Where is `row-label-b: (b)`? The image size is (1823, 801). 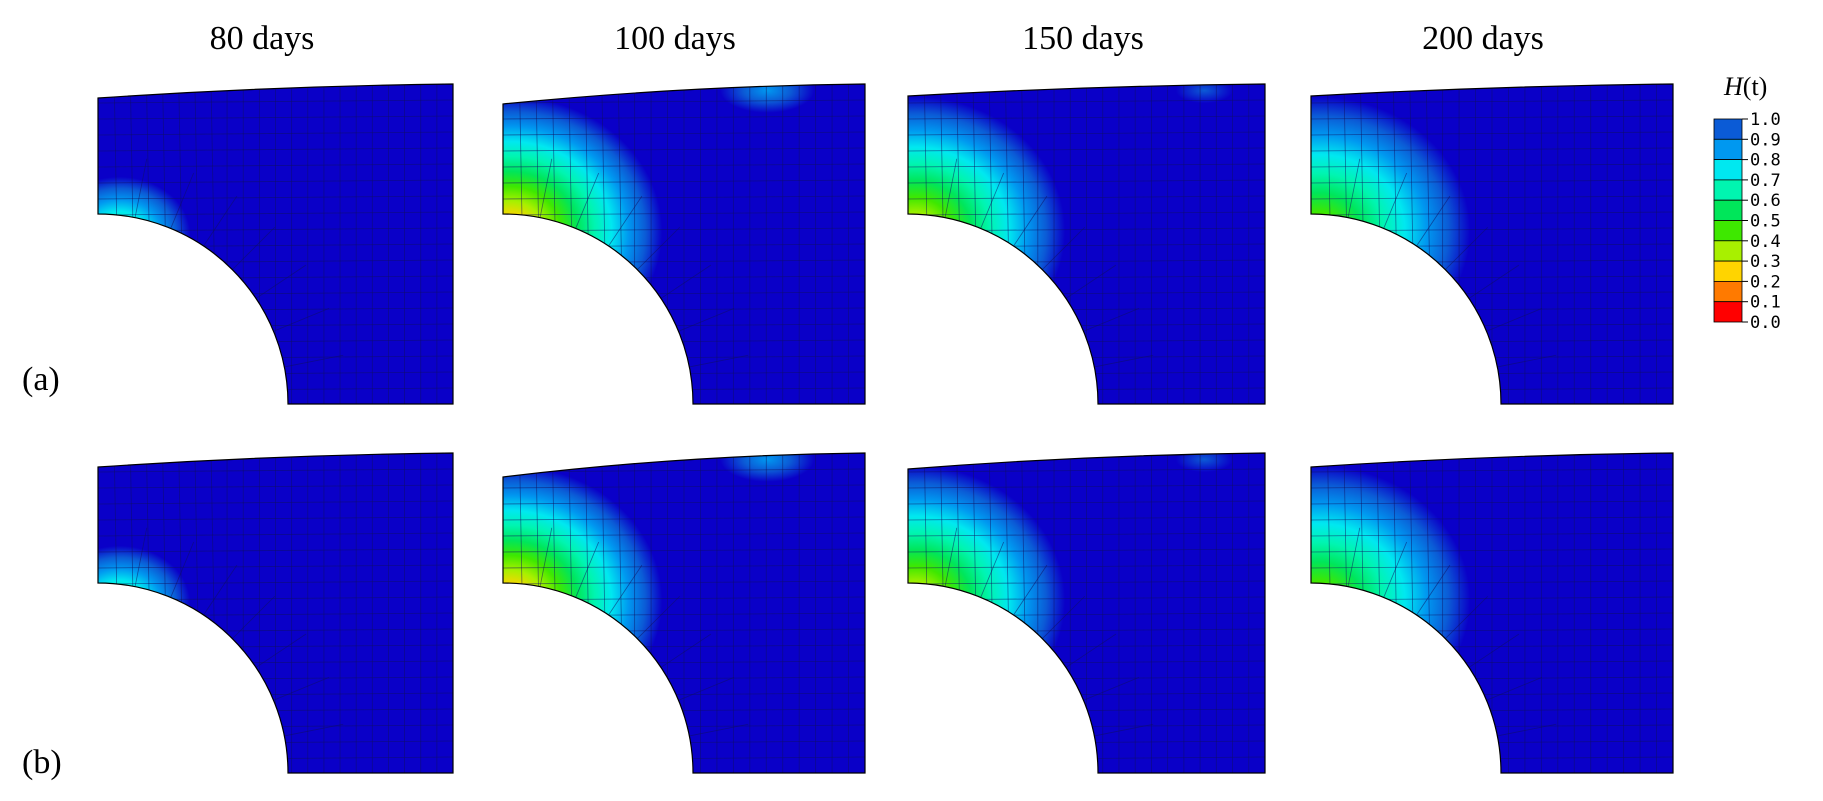 row-label-b: (b) is located at coordinates (42, 762).